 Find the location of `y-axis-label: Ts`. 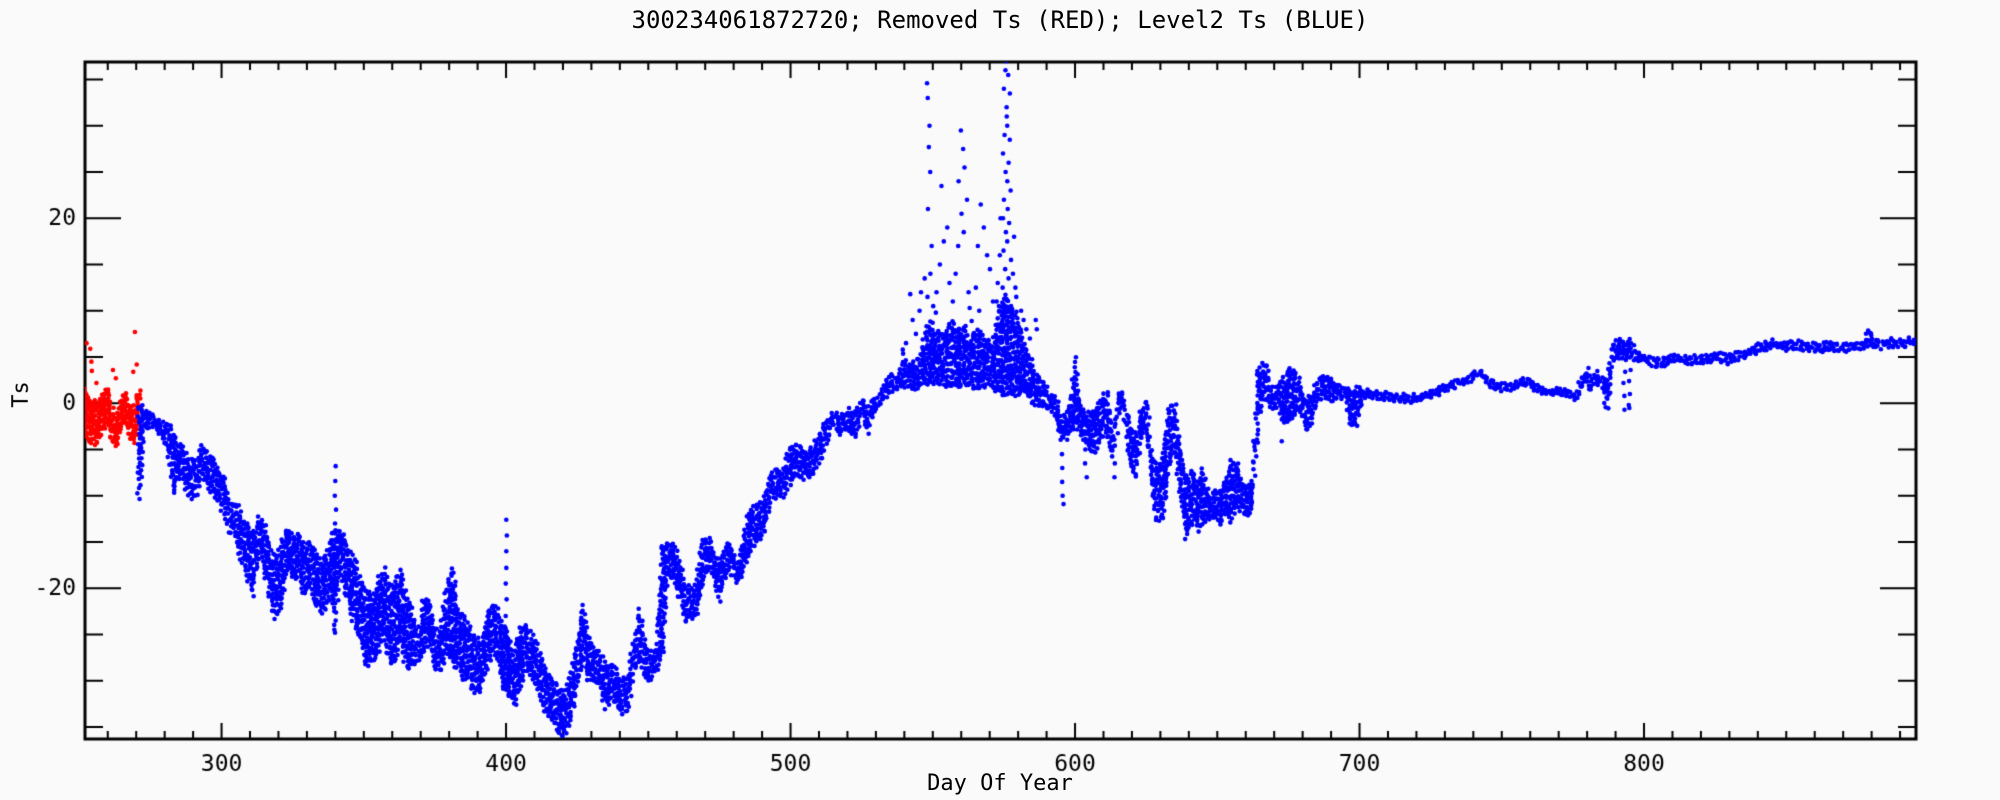

y-axis-label: Ts is located at coordinates (21, 394).